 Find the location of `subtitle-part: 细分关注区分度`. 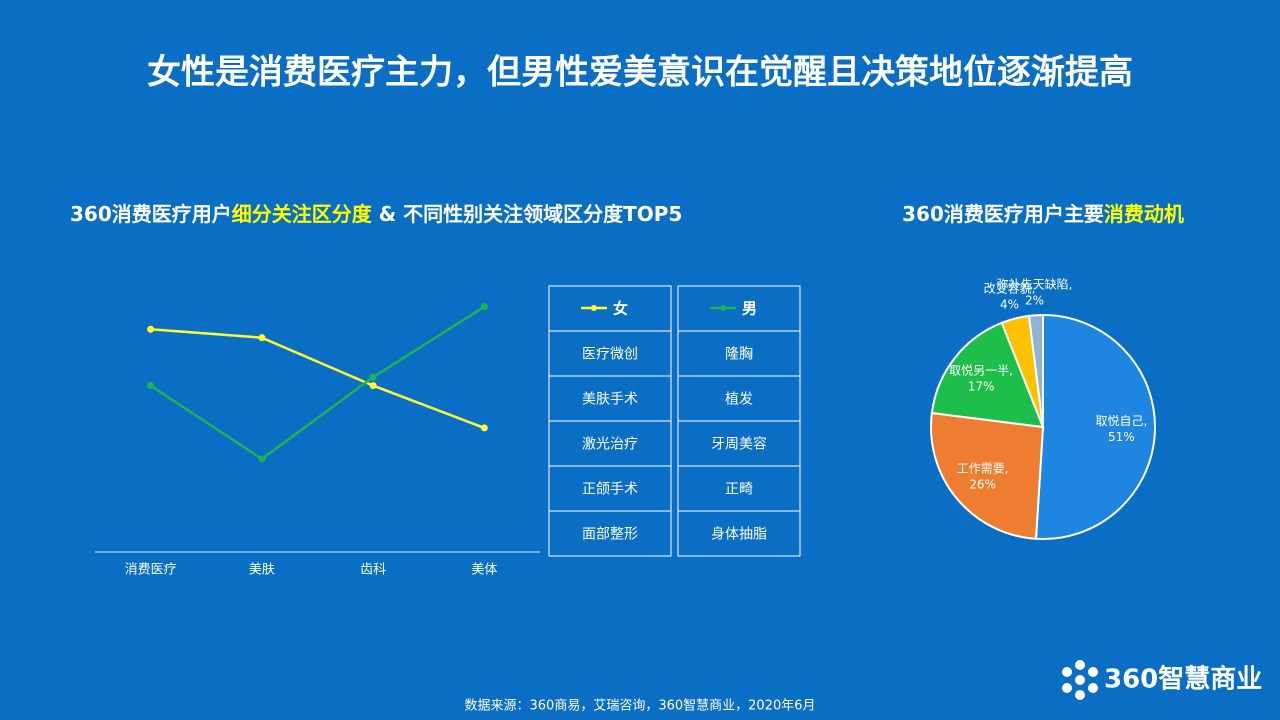

subtitle-part: 细分关注区分度 is located at coordinates (302, 214).